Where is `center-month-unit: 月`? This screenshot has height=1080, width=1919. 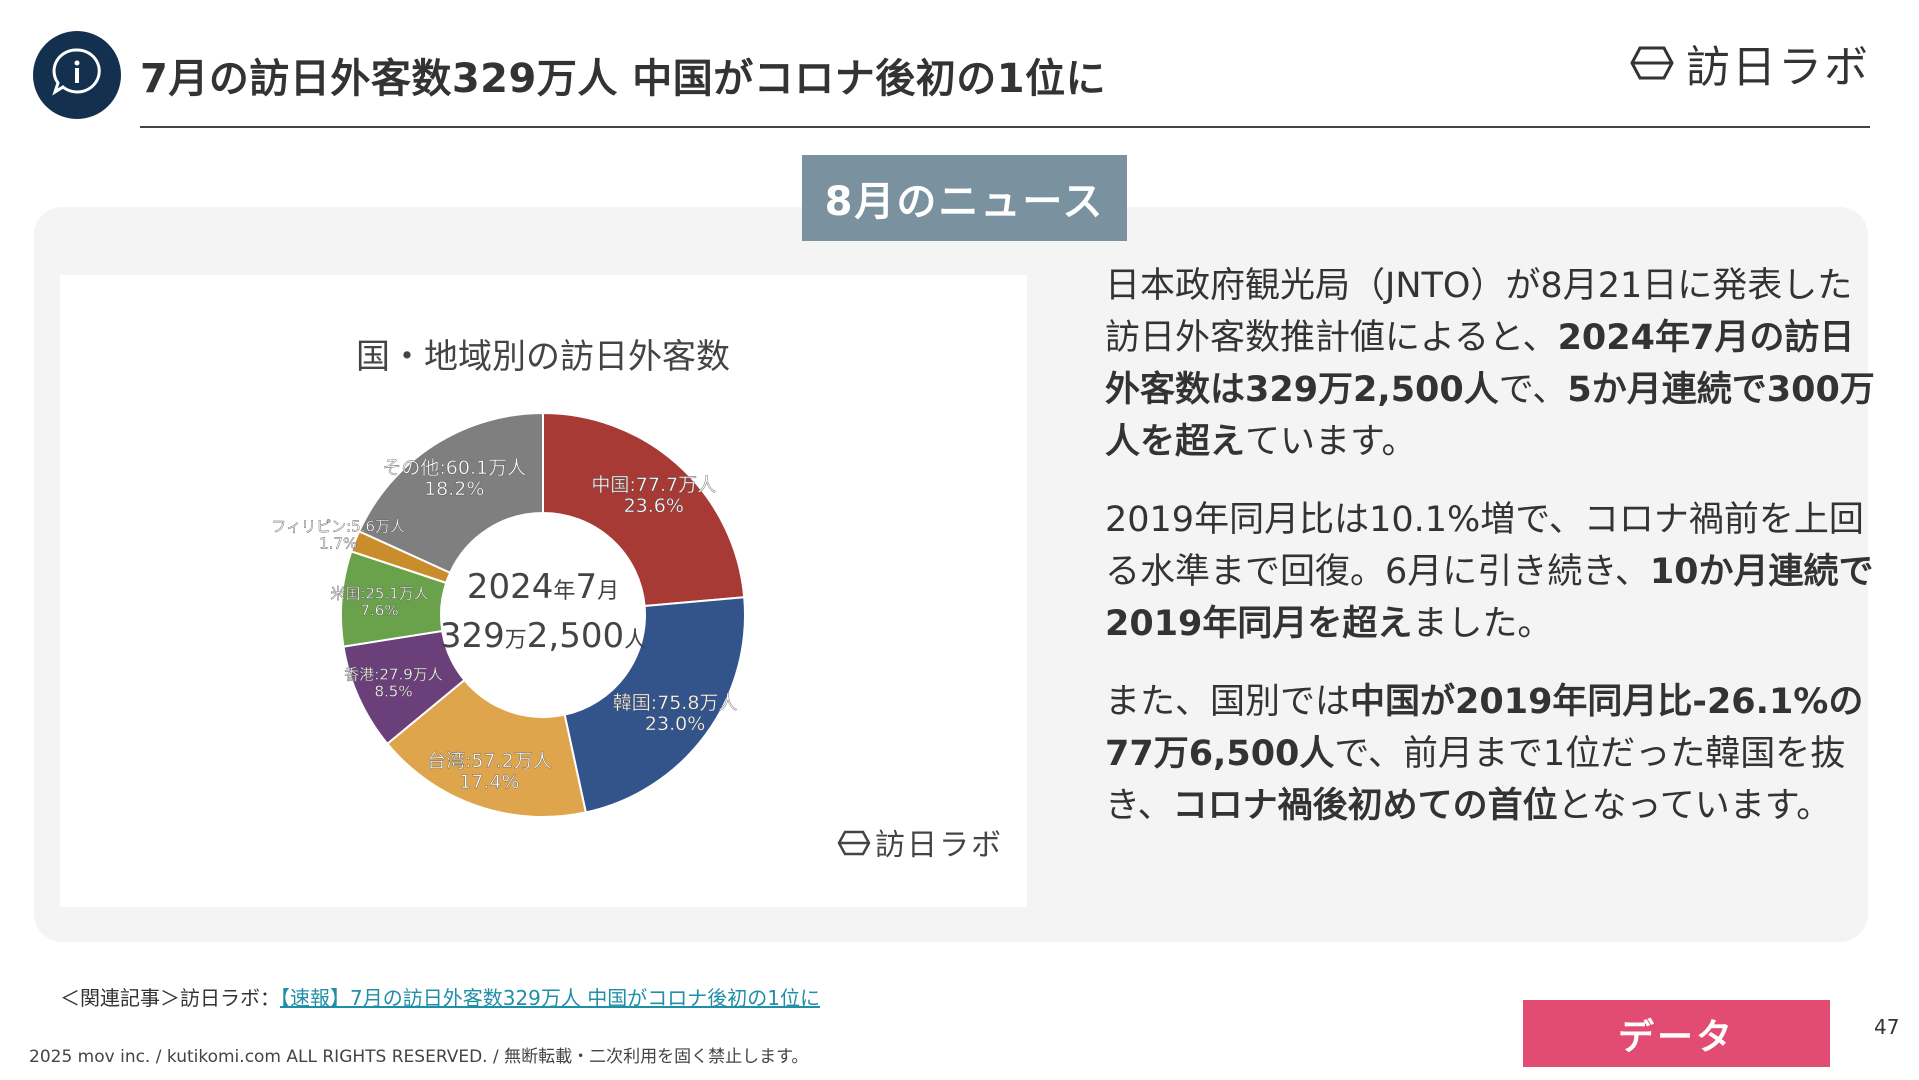 center-month-unit: 月 is located at coordinates (608, 591).